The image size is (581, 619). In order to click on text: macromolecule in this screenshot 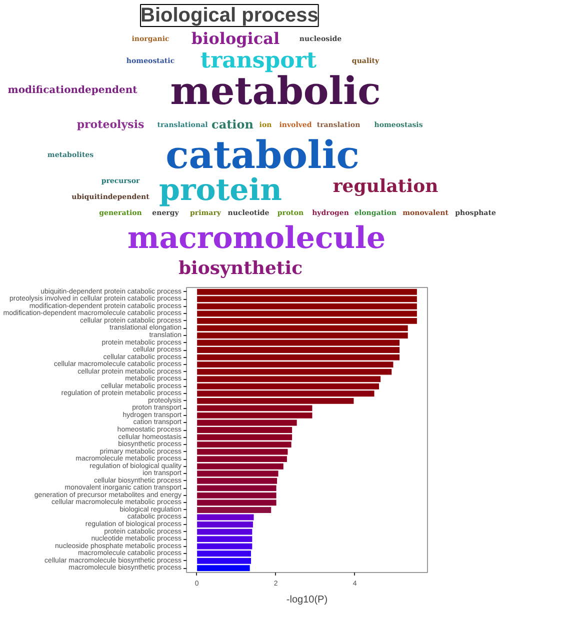, I will do `click(256, 238)`.